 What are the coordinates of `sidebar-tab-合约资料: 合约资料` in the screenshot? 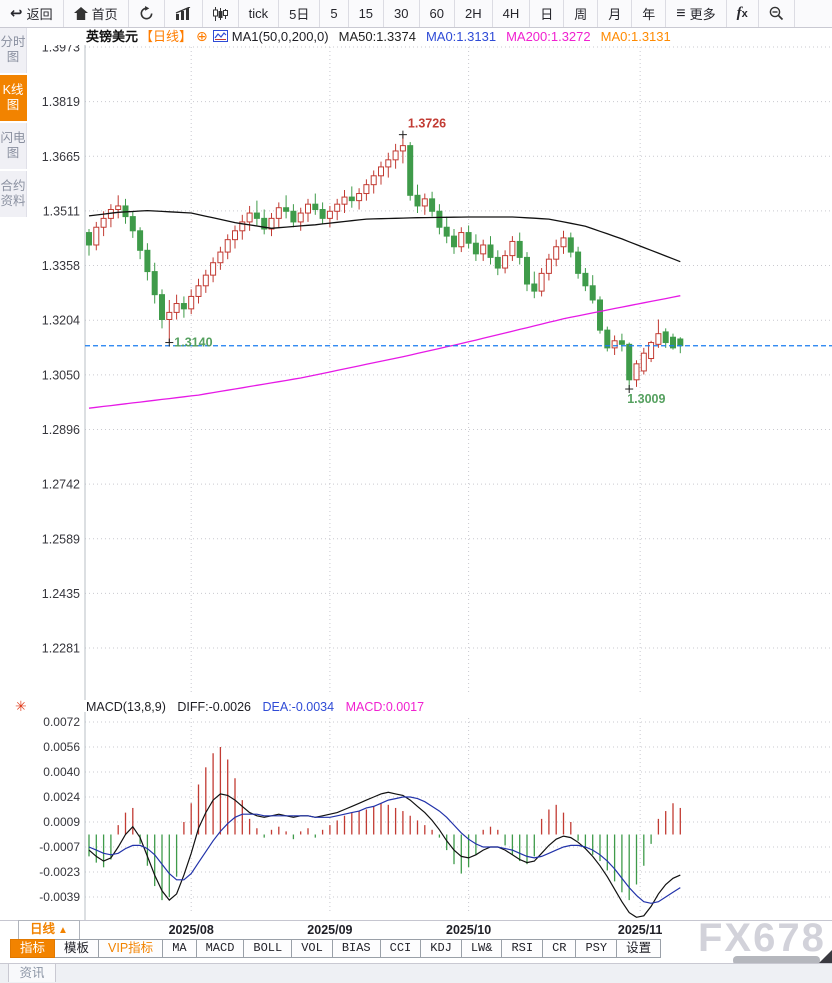 It's located at (13, 194).